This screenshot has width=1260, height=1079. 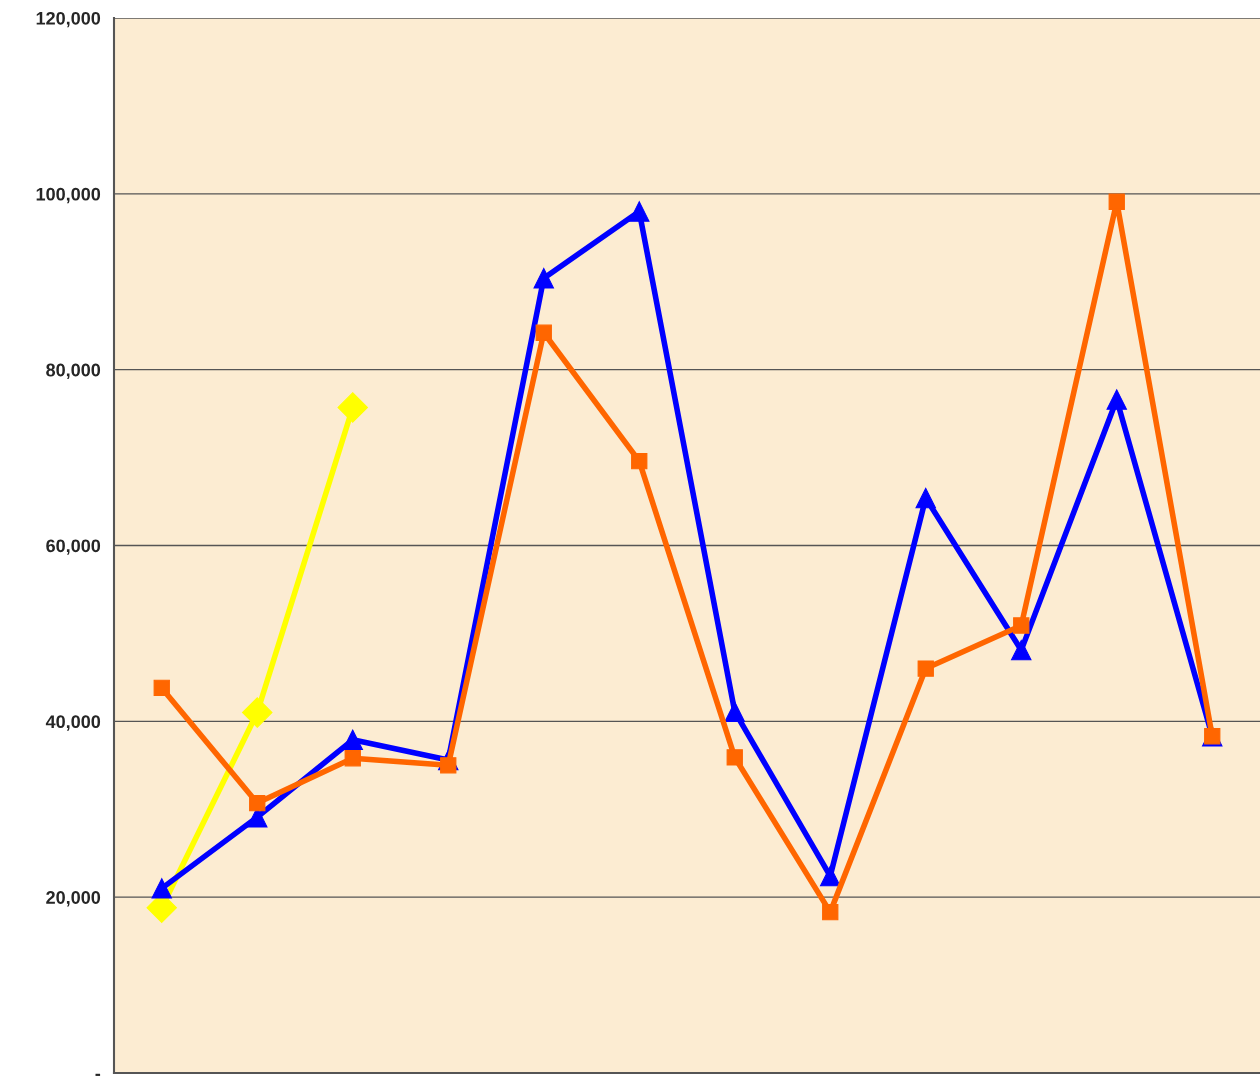 I want to click on y-tick-label: -, so click(x=98, y=1074).